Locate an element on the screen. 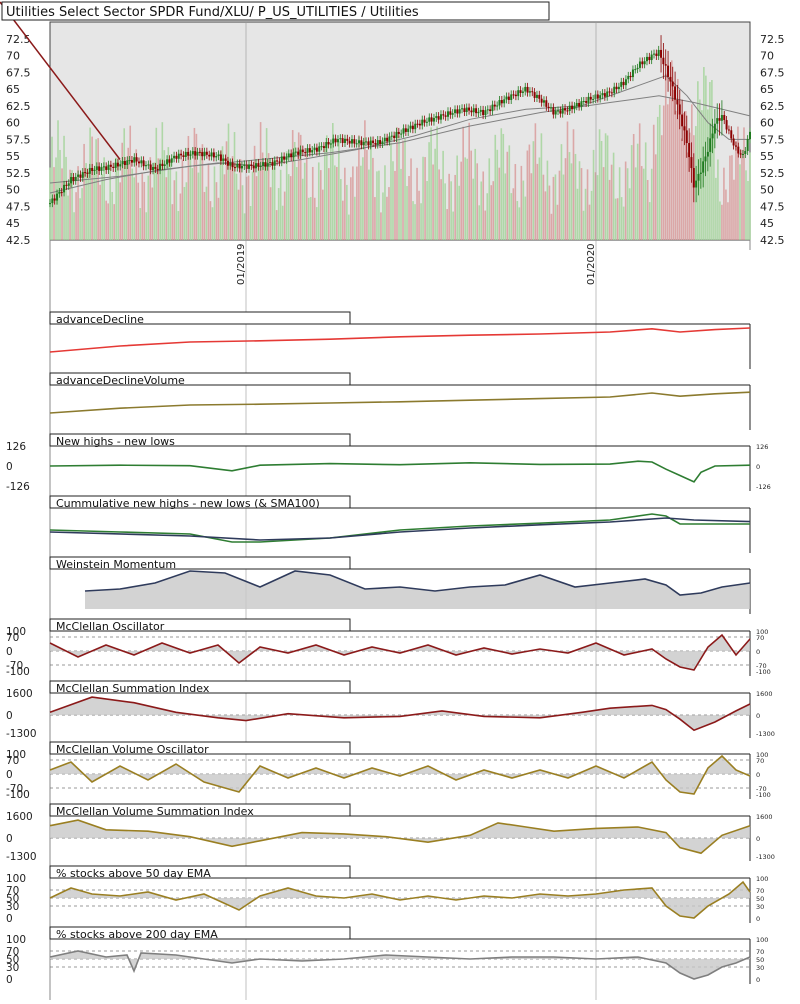  panel-ytick-right: 100 is located at coordinates (762, 879).